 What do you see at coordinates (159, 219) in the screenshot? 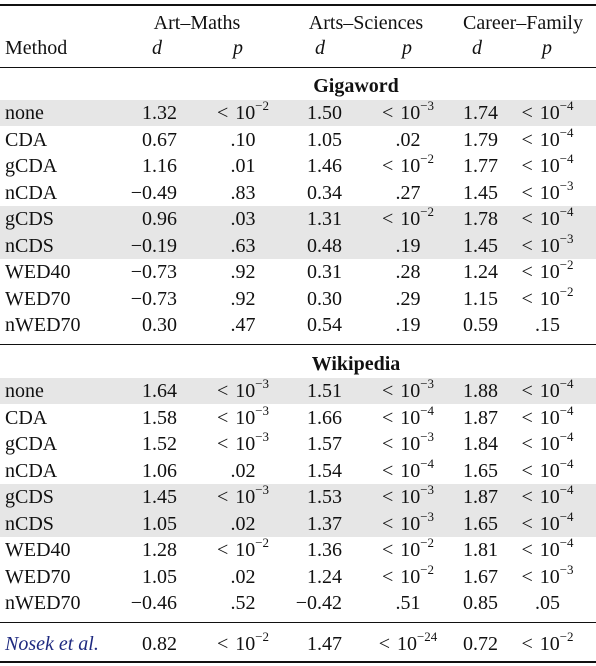
I see `d-value-cell: 0.96` at bounding box center [159, 219].